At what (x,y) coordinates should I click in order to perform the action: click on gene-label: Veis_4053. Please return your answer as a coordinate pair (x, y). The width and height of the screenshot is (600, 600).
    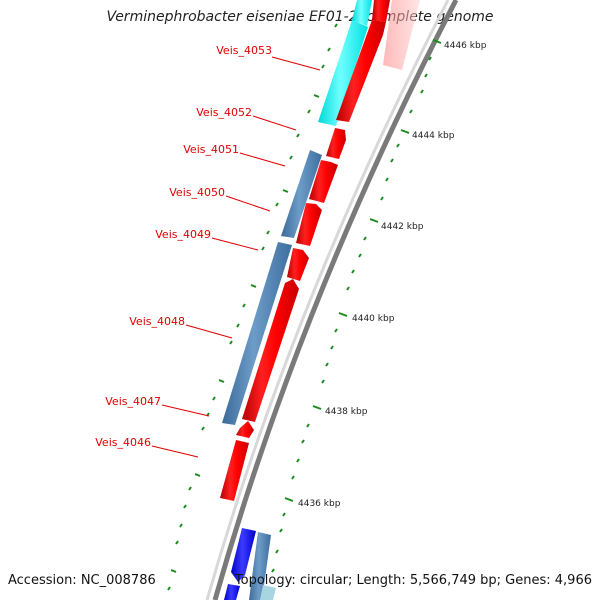
    Looking at the image, I should click on (244, 50).